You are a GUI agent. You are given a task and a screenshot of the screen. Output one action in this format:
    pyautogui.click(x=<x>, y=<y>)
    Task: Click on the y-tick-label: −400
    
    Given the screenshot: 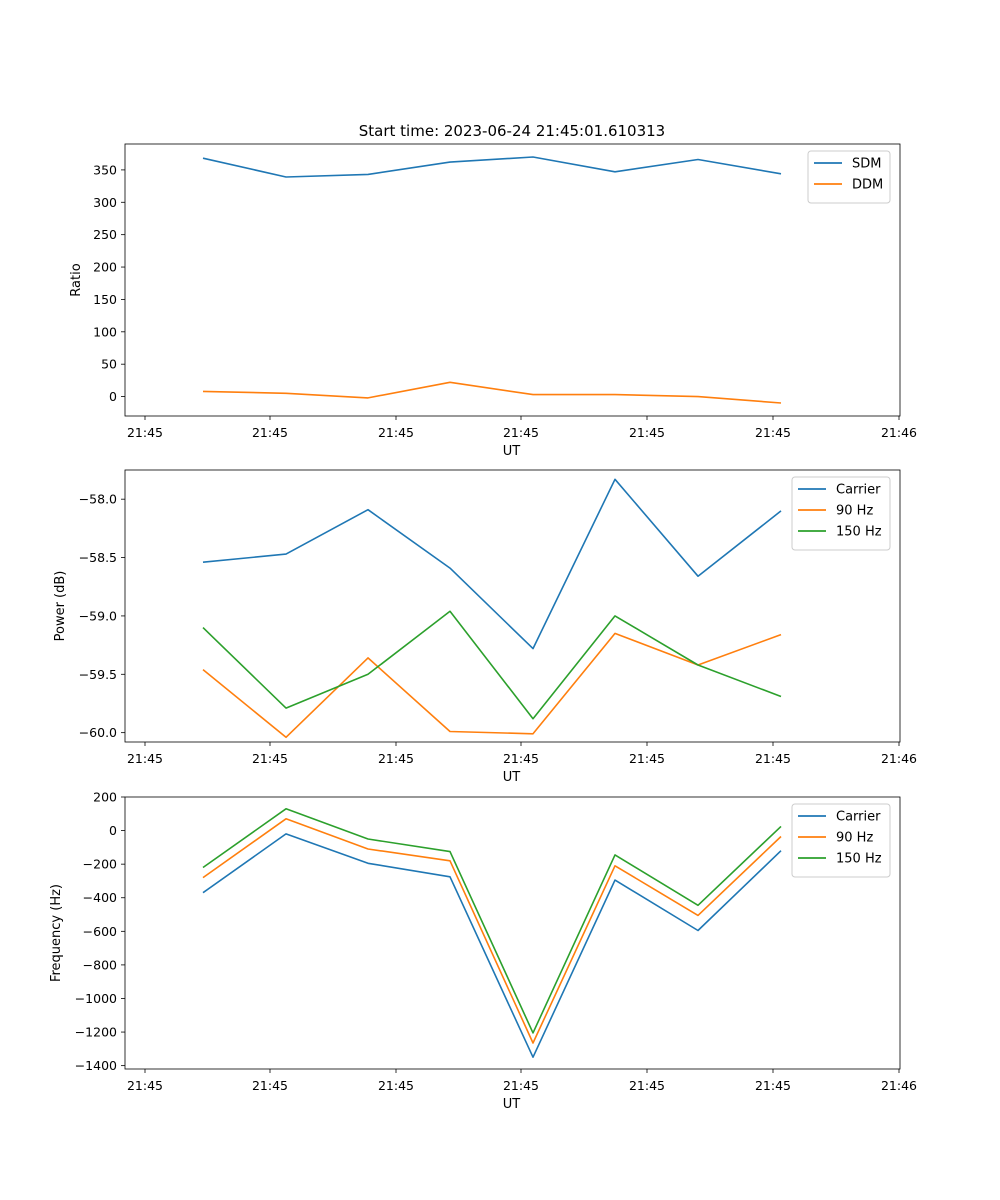 What is the action you would take?
    pyautogui.click(x=100, y=897)
    